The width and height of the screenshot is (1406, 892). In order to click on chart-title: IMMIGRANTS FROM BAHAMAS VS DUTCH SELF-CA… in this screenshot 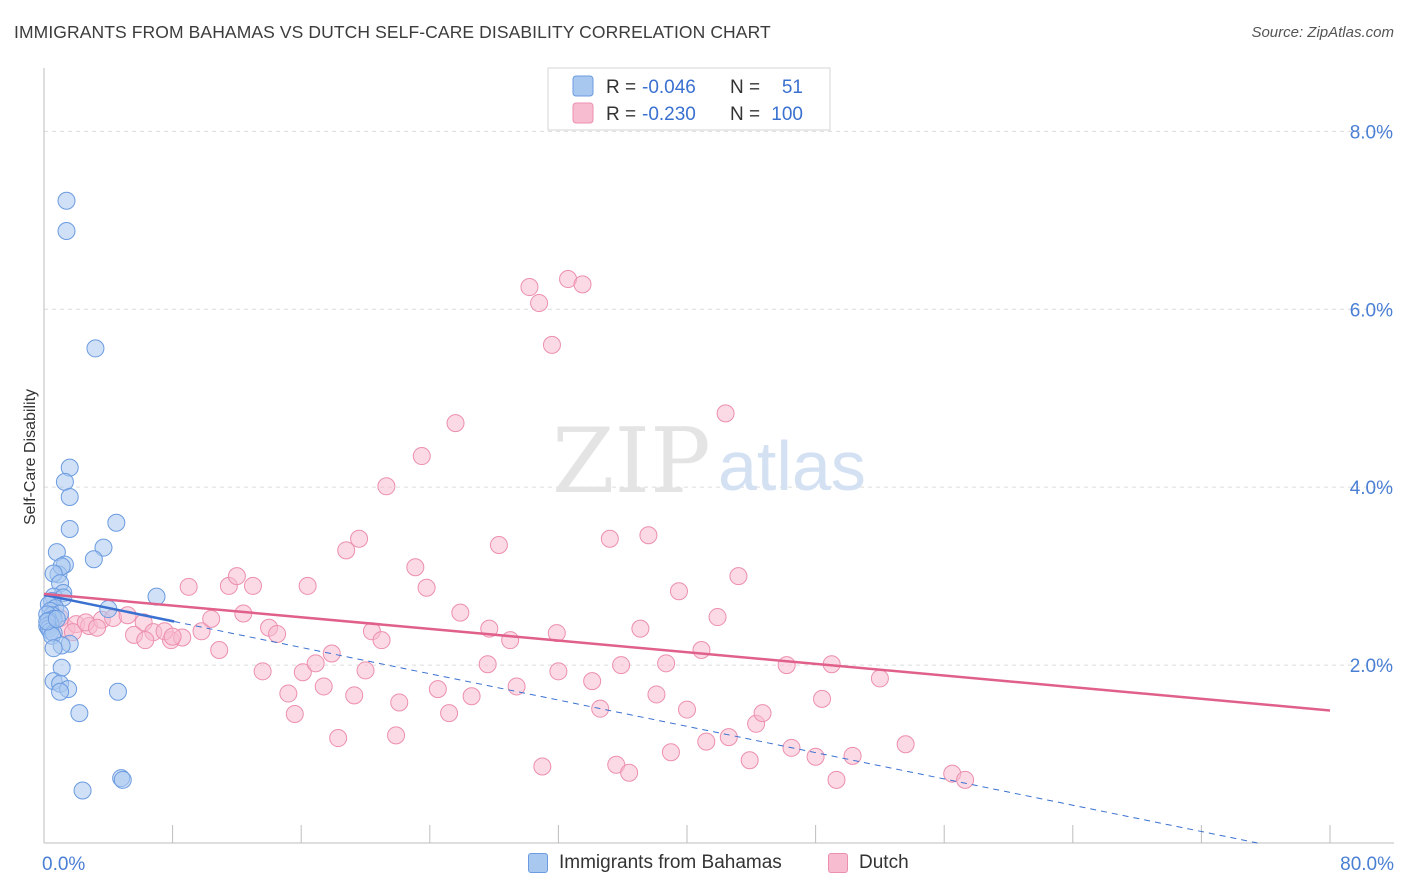, I will do `click(392, 32)`.